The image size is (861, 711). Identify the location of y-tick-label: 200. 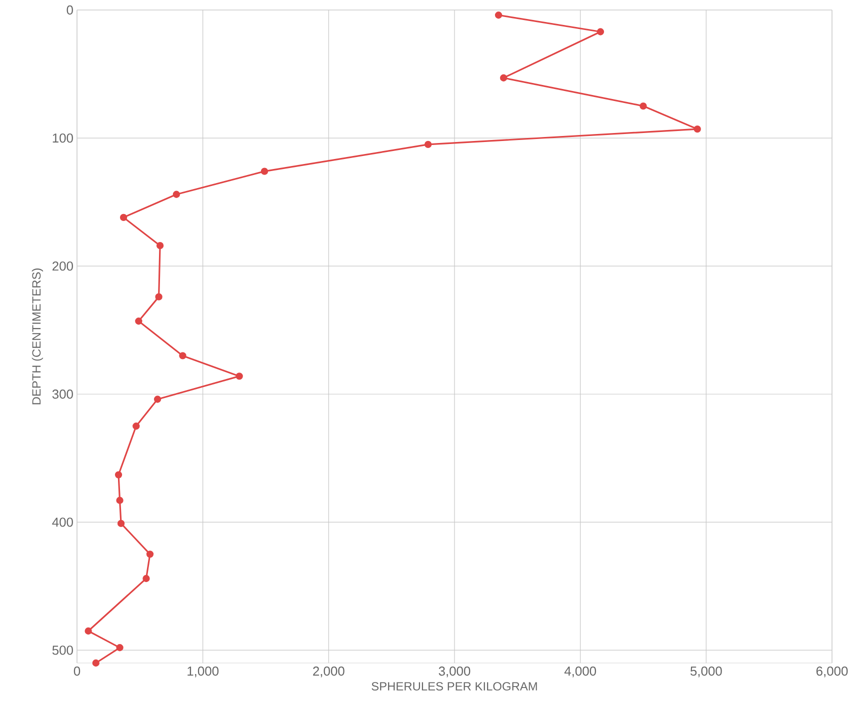
(62, 266).